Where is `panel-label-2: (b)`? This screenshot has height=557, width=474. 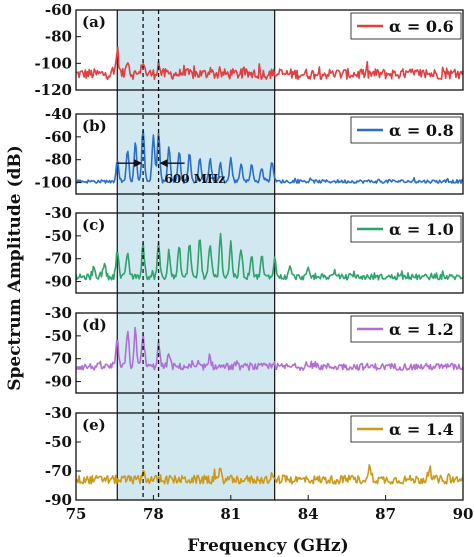 panel-label-2: (b) is located at coordinates (94, 126).